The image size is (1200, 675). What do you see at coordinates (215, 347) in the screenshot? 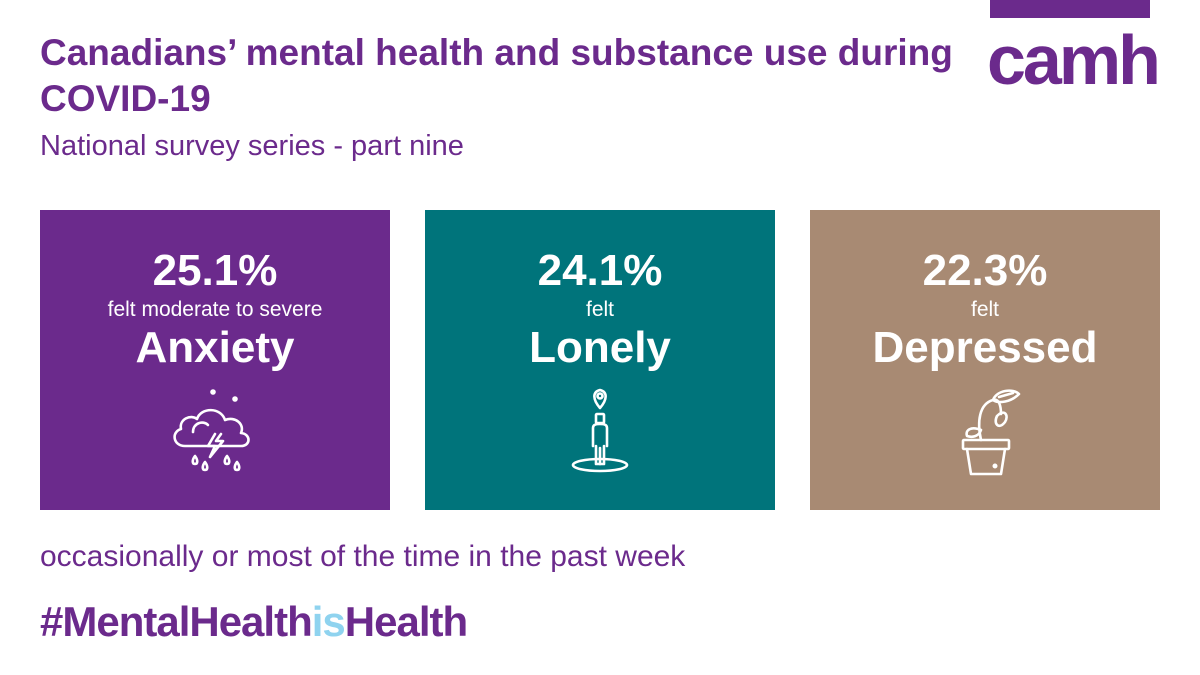
I see `stat-label: Anxiety` at bounding box center [215, 347].